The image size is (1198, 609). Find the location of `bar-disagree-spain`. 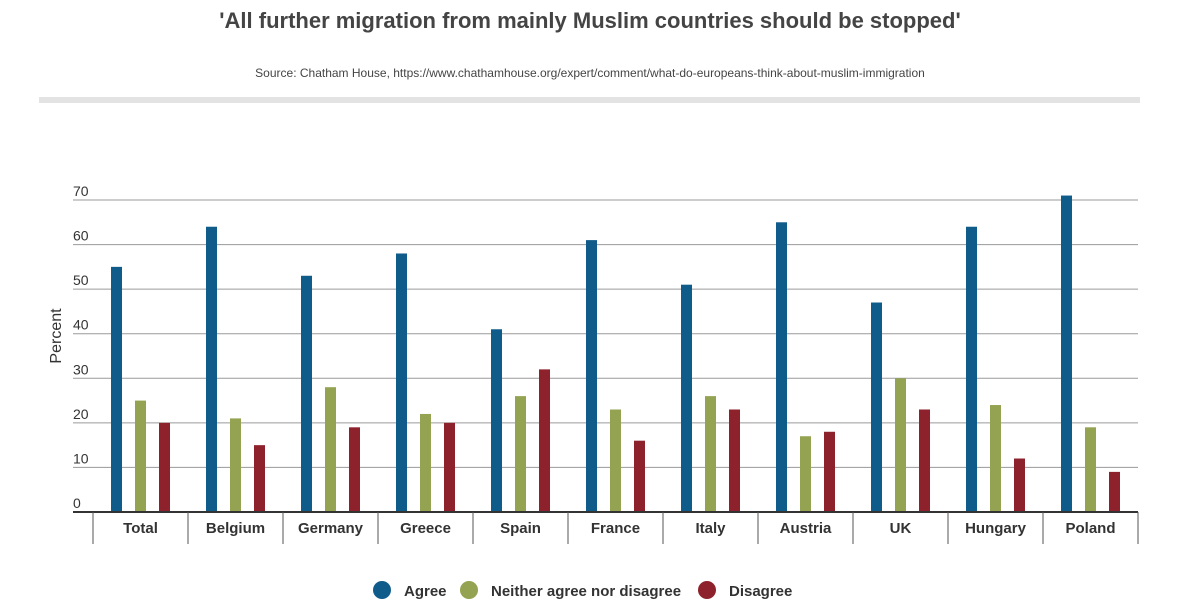

bar-disagree-spain is located at coordinates (544, 440).